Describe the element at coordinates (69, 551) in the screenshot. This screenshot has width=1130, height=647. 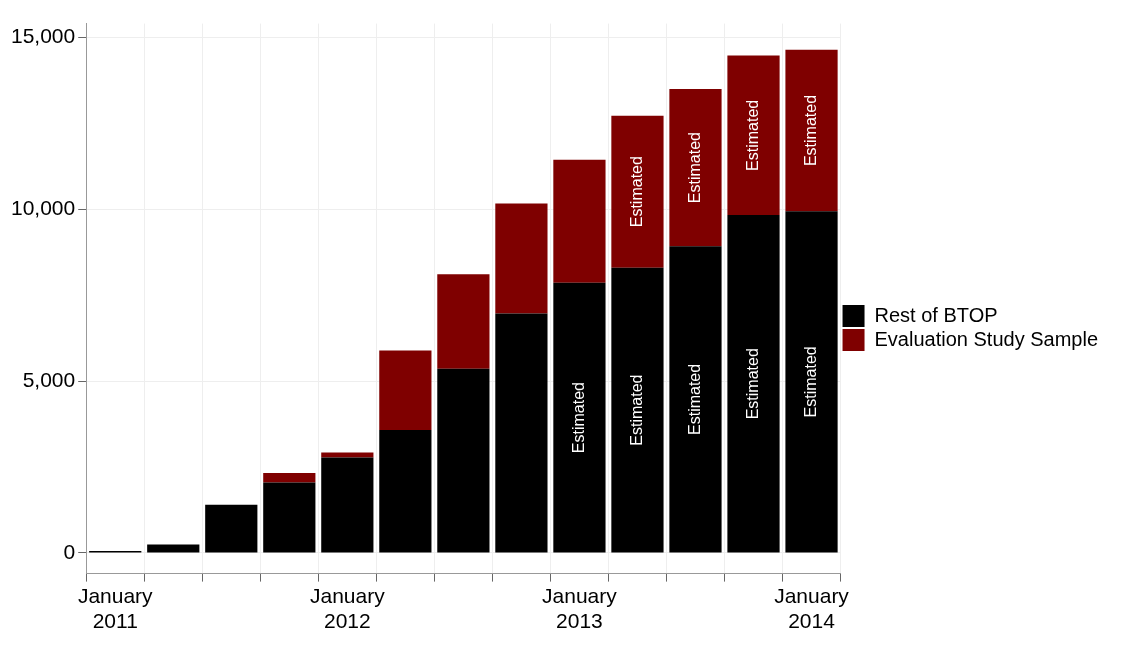
I see `y-tick-label: 0` at that location.